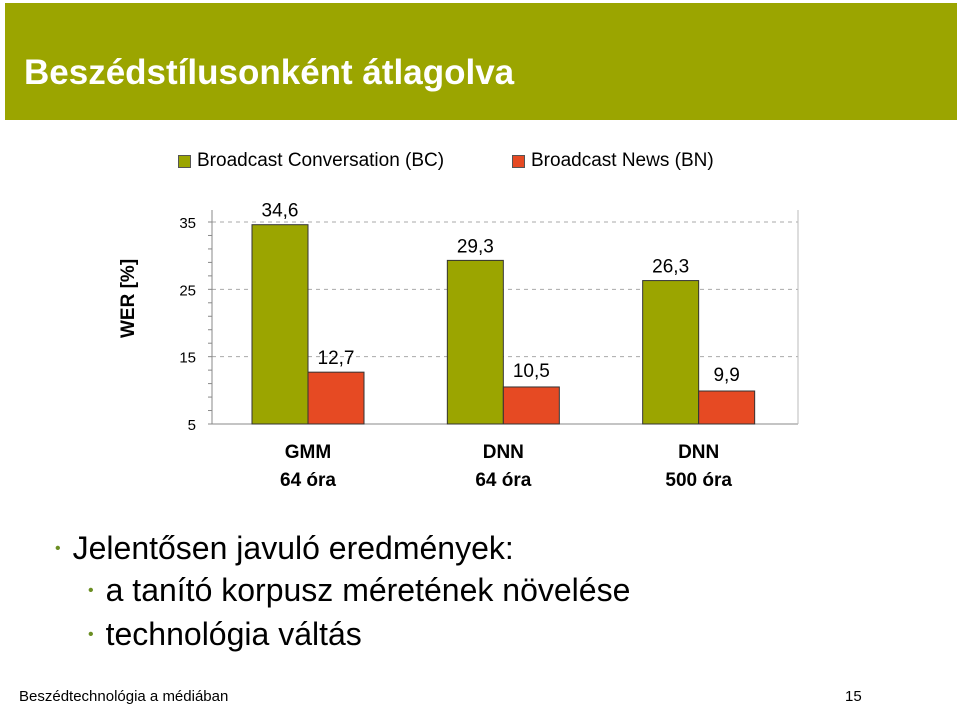 This screenshot has width=959, height=708. I want to click on legend-label-bc: Broadcast Conversation (BC), so click(321, 160).